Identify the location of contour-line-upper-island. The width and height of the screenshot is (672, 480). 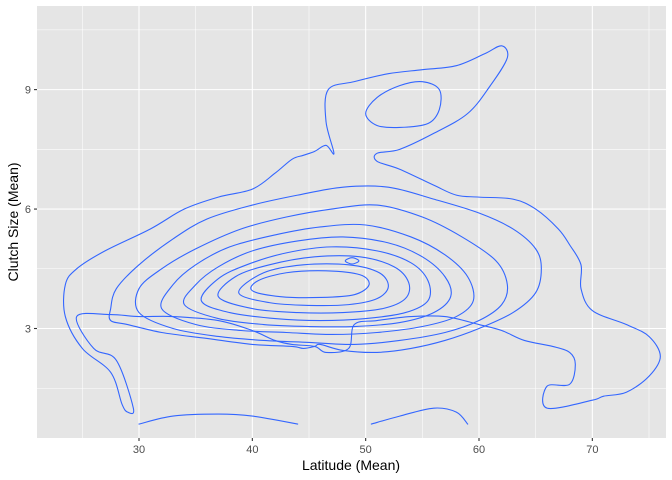
(403, 104).